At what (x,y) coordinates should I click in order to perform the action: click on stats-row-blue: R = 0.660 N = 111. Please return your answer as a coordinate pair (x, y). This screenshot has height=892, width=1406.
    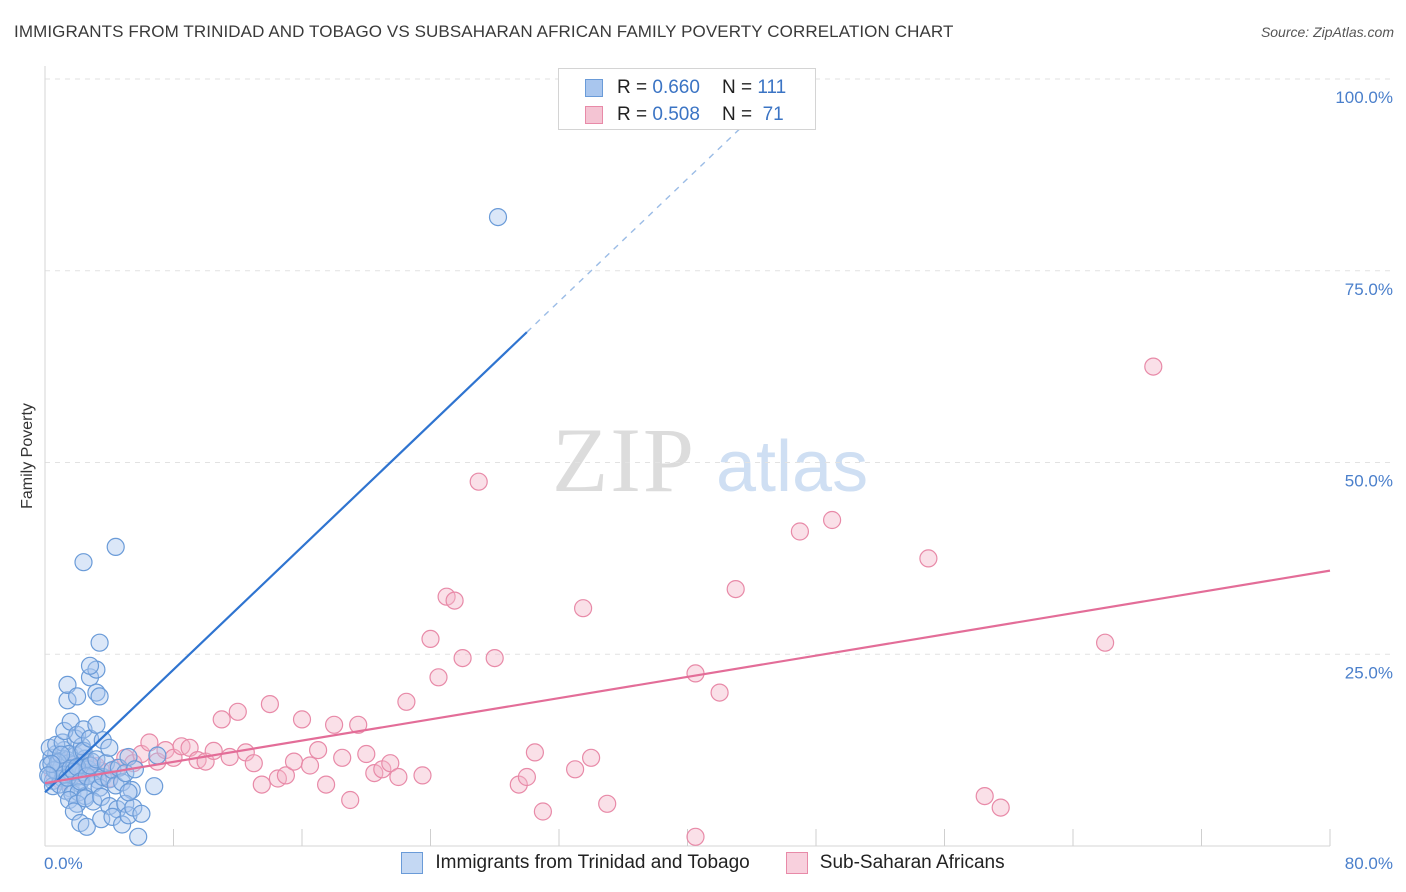
    Looking at the image, I should click on (685, 88).